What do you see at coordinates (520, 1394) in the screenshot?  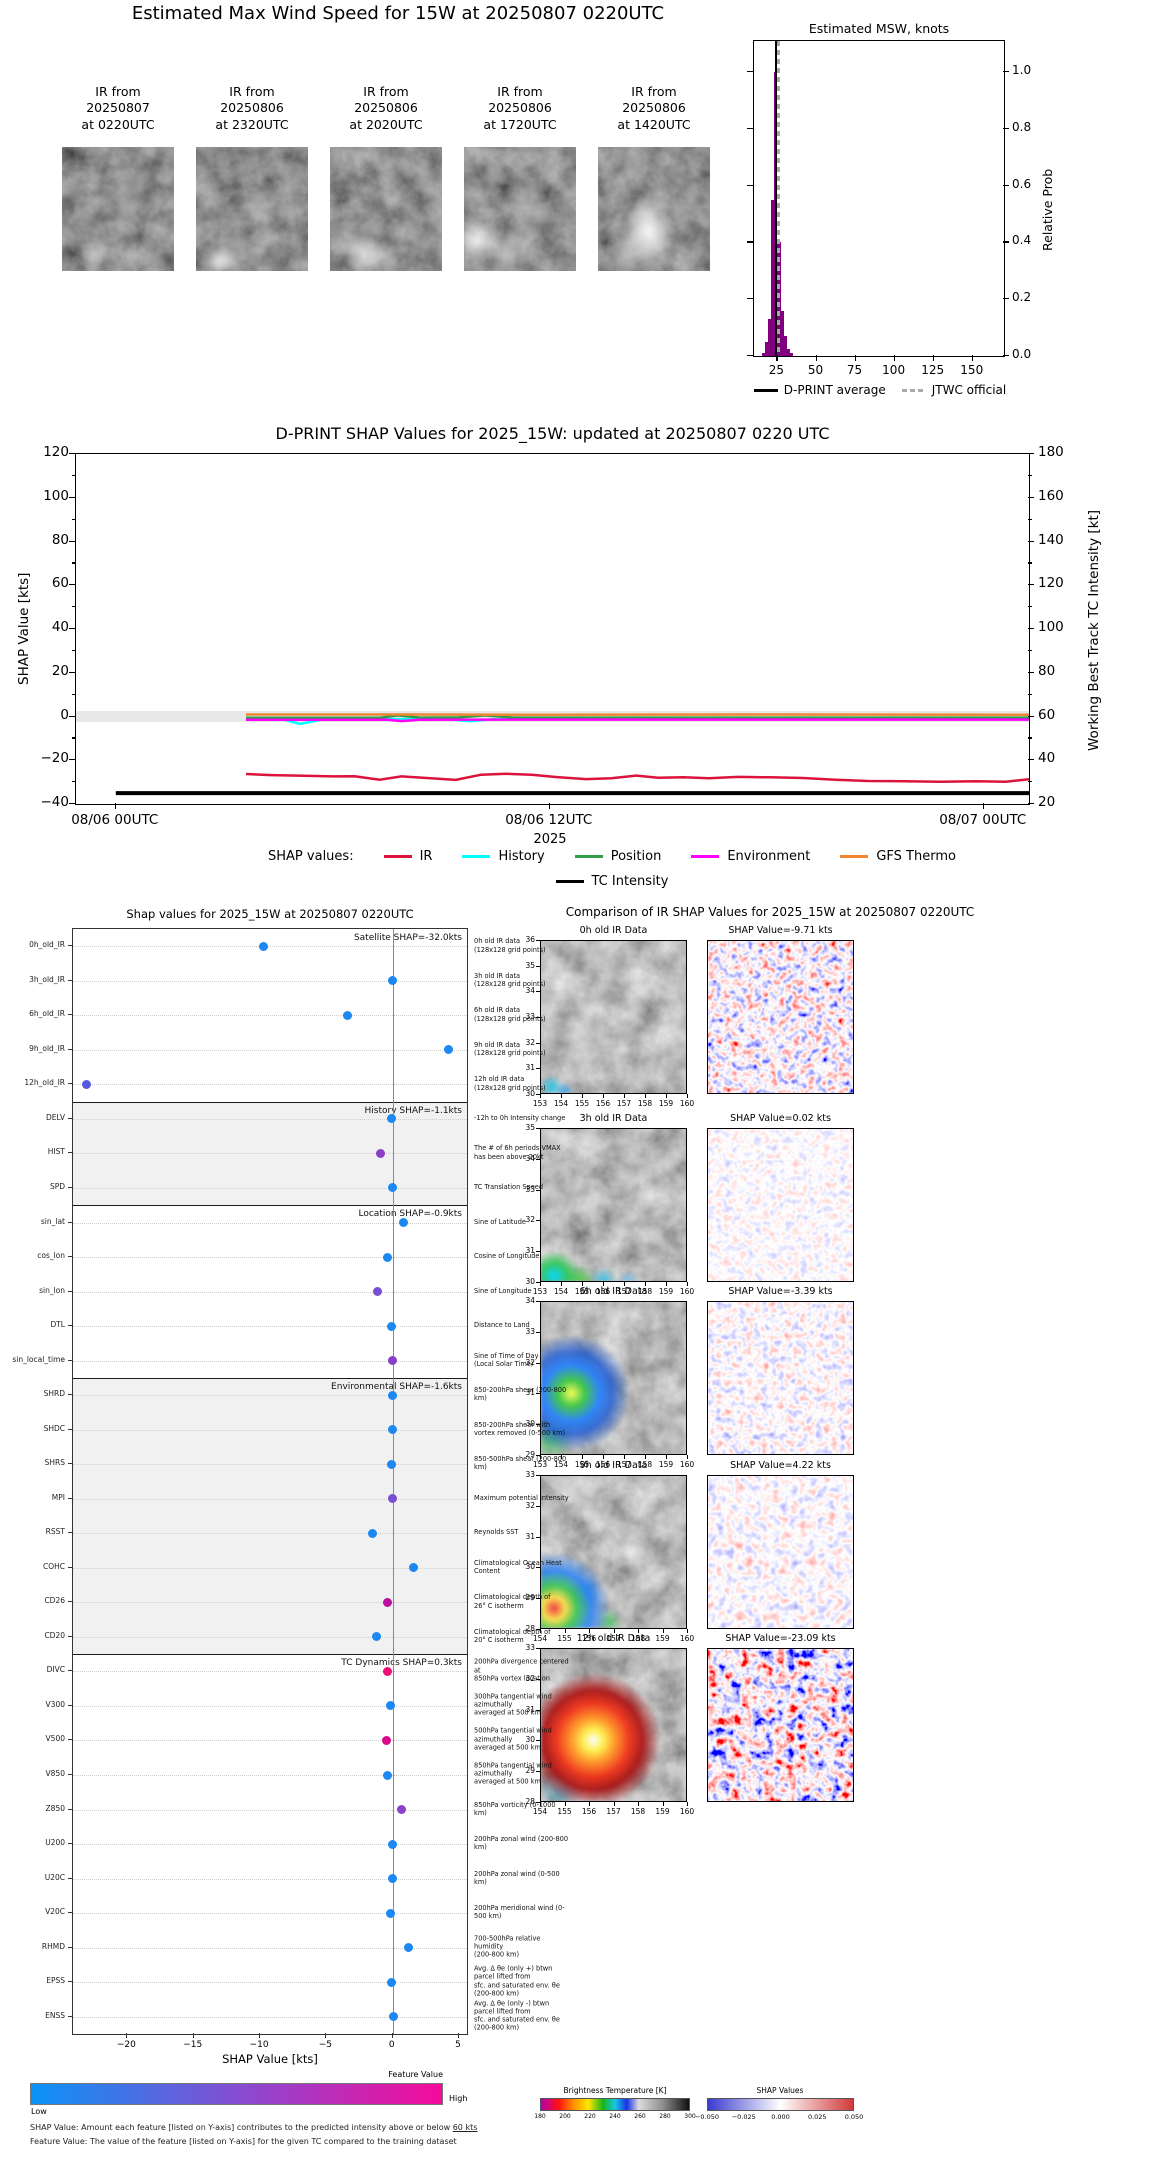 I see `feature-description: 850-200hPa shear (200-800 km)` at bounding box center [520, 1394].